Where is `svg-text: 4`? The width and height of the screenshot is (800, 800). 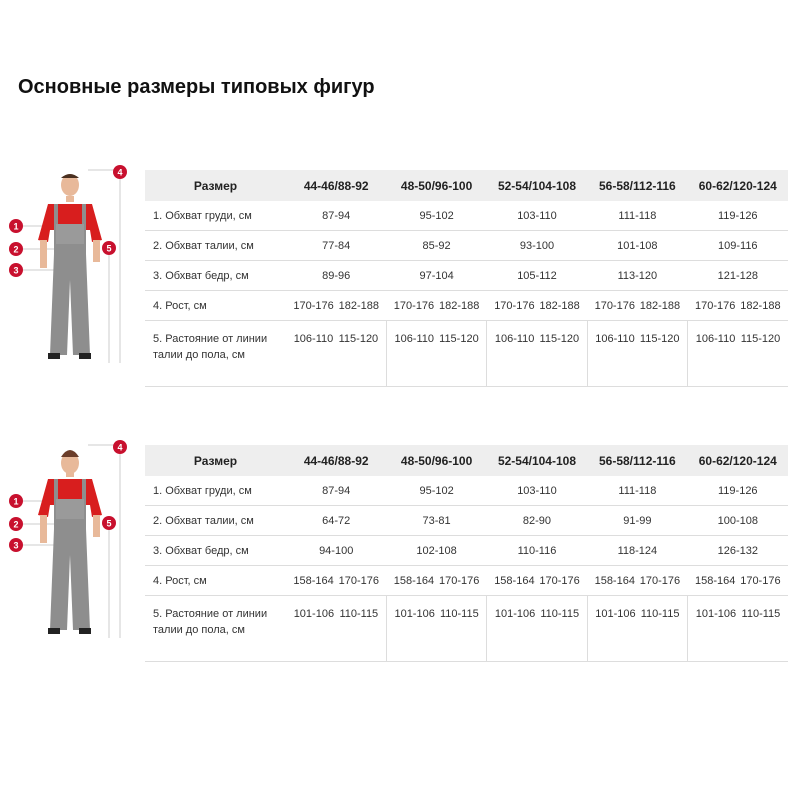 svg-text: 4 is located at coordinates (119, 173).